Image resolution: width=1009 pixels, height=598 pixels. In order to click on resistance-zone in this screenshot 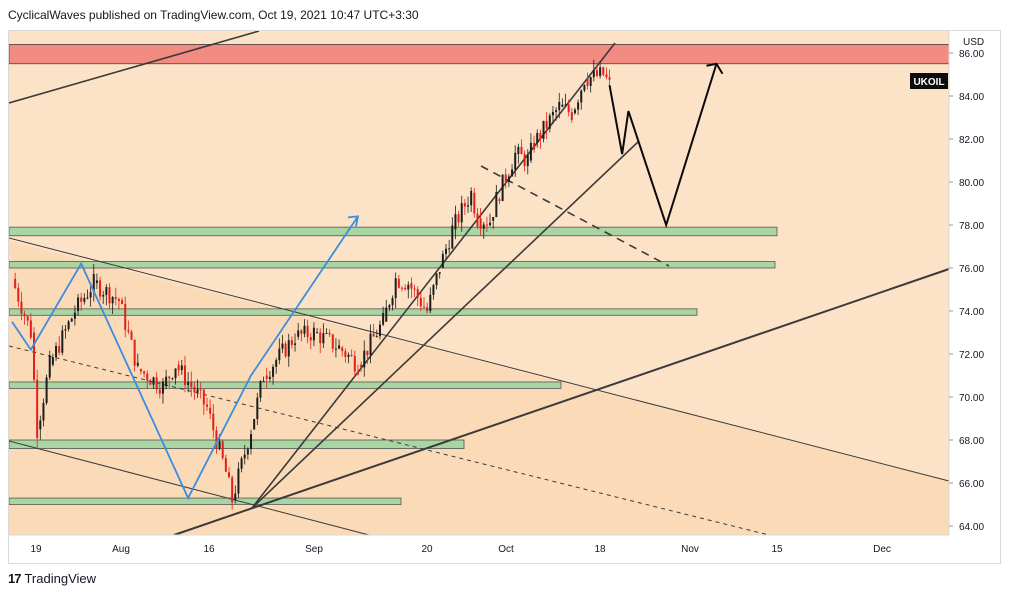, I will do `click(479, 54)`.